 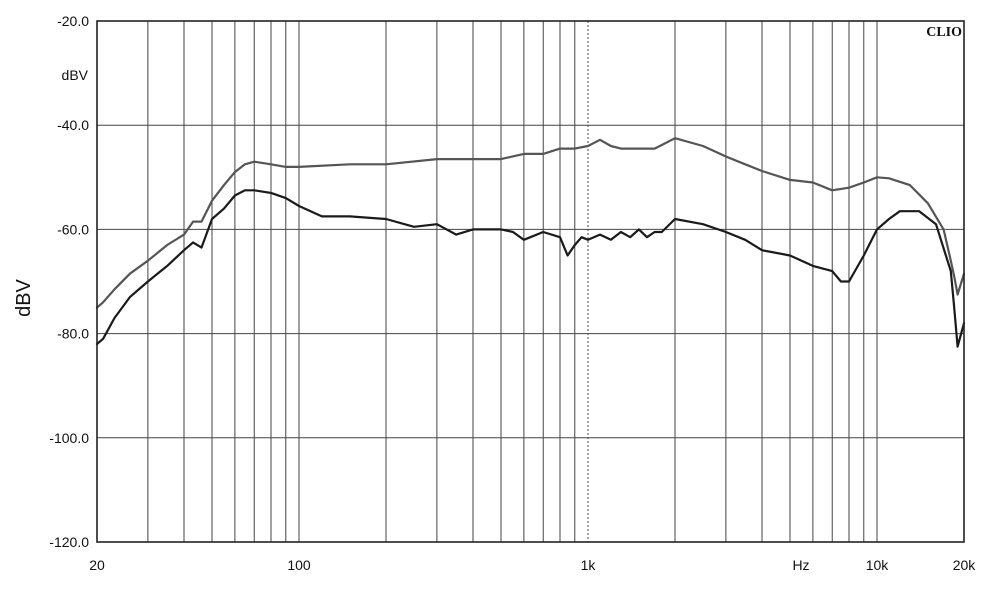 What do you see at coordinates (532, 565) in the screenshot?
I see `x-tick-labels: 20 100 1k 10k 20k` at bounding box center [532, 565].